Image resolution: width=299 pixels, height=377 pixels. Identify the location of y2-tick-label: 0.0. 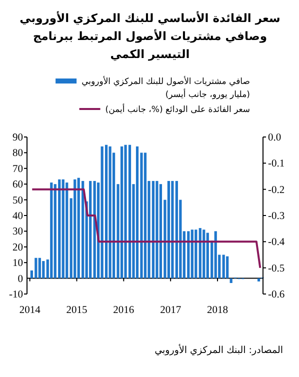
(275, 138).